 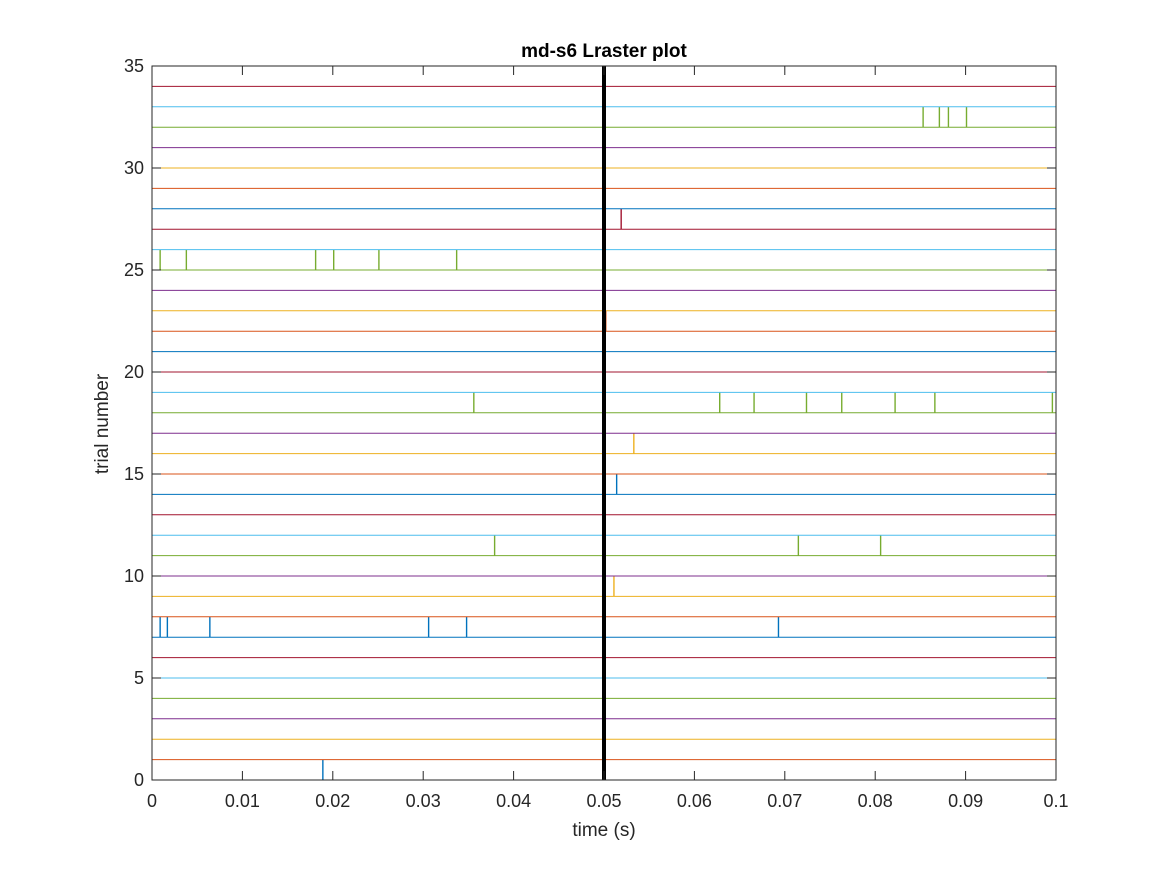 I want to click on y-tick-label: 25, so click(x=134, y=270).